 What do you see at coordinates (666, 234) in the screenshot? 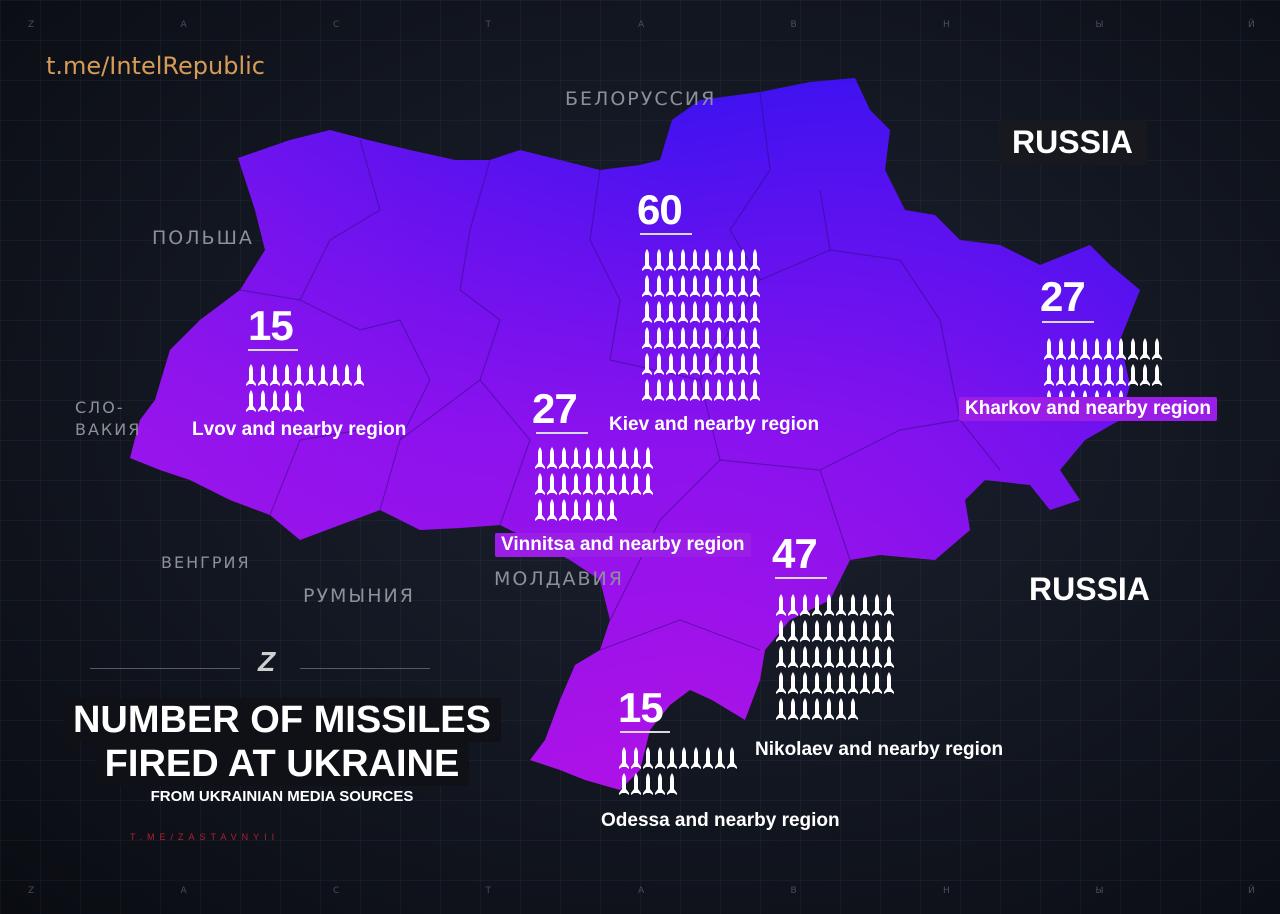
I see `count-underline-kiev` at bounding box center [666, 234].